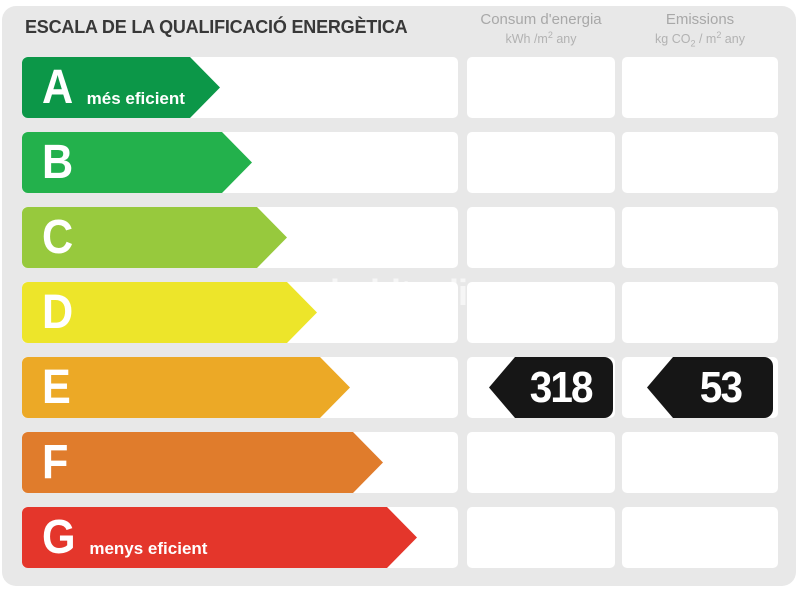 The image size is (800, 592). I want to click on rating-row: E 318 53, so click(400, 387).